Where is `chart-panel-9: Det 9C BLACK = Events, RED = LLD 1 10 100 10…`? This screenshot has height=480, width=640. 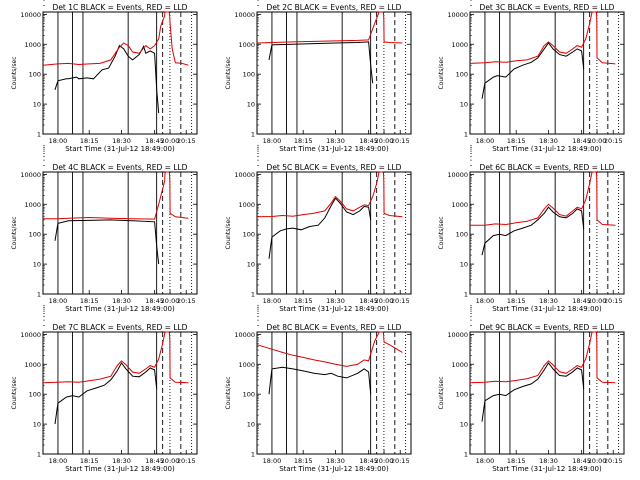 chart-panel-9: Det 9C BLACK = Events, RED = LLD 1 10 100 10… is located at coordinates (531, 389).